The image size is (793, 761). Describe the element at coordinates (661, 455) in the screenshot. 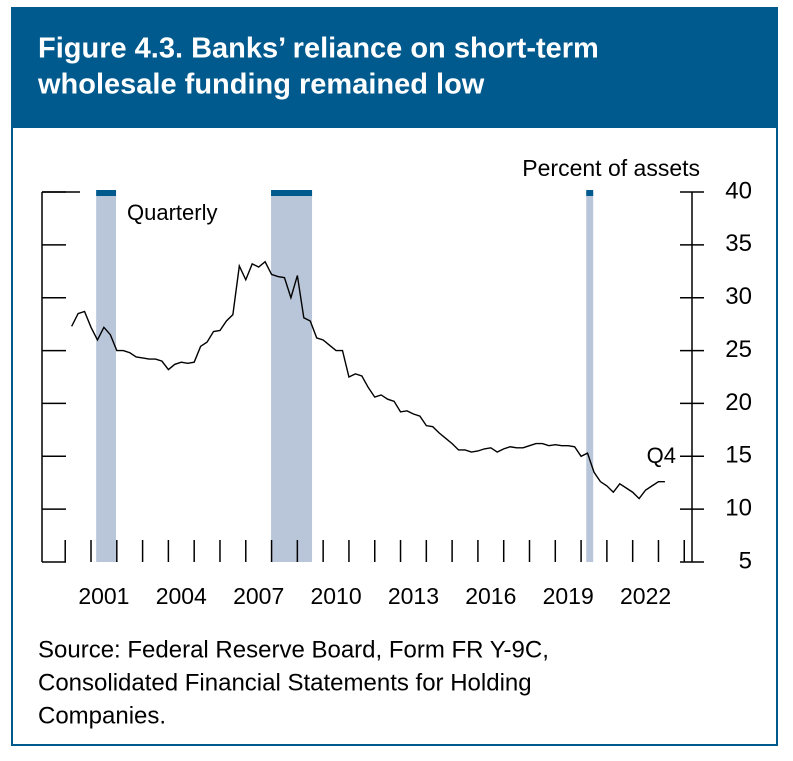

I see `annotation: Q4` at that location.